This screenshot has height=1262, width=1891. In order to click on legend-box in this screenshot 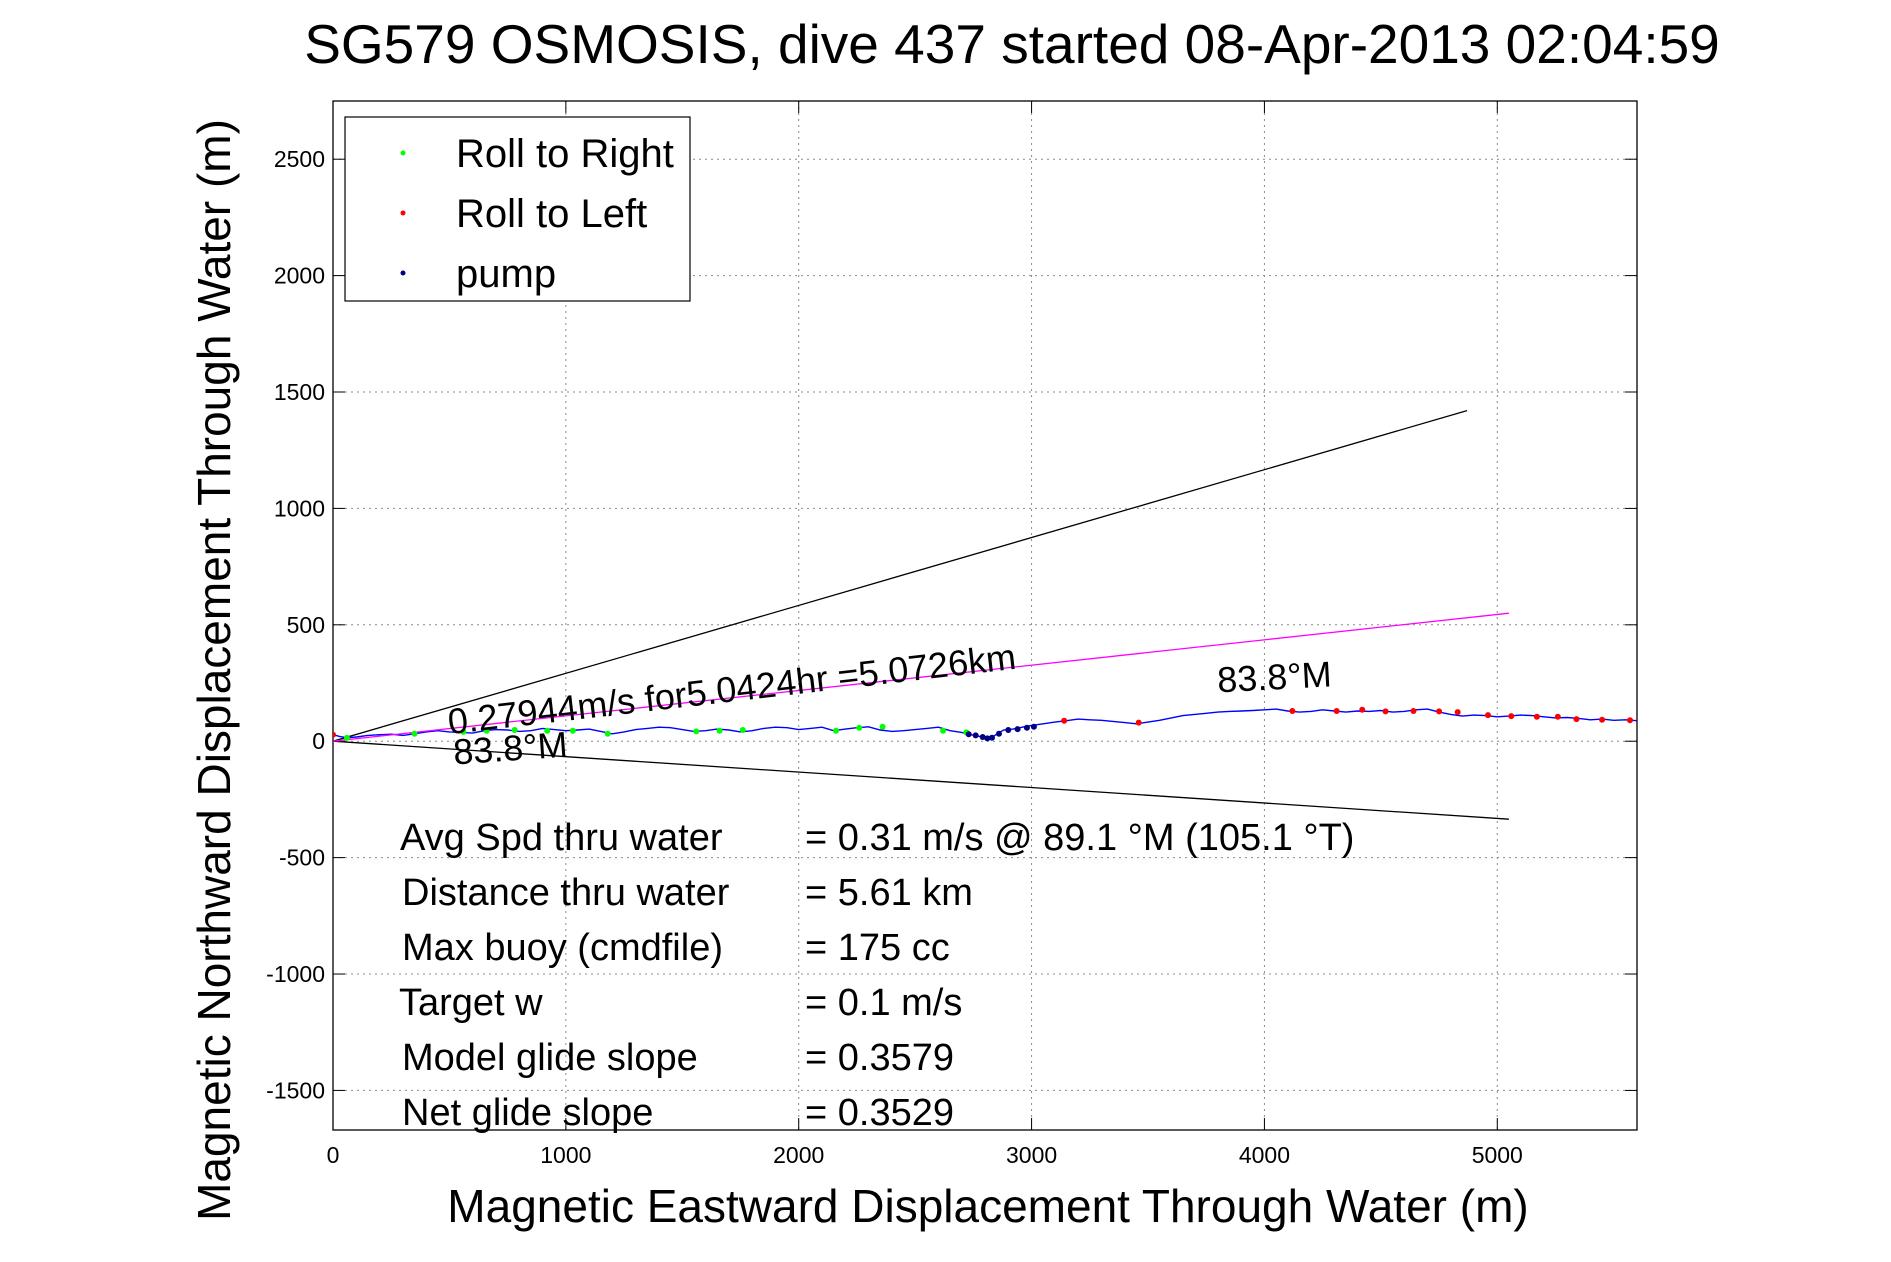, I will do `click(517, 209)`.